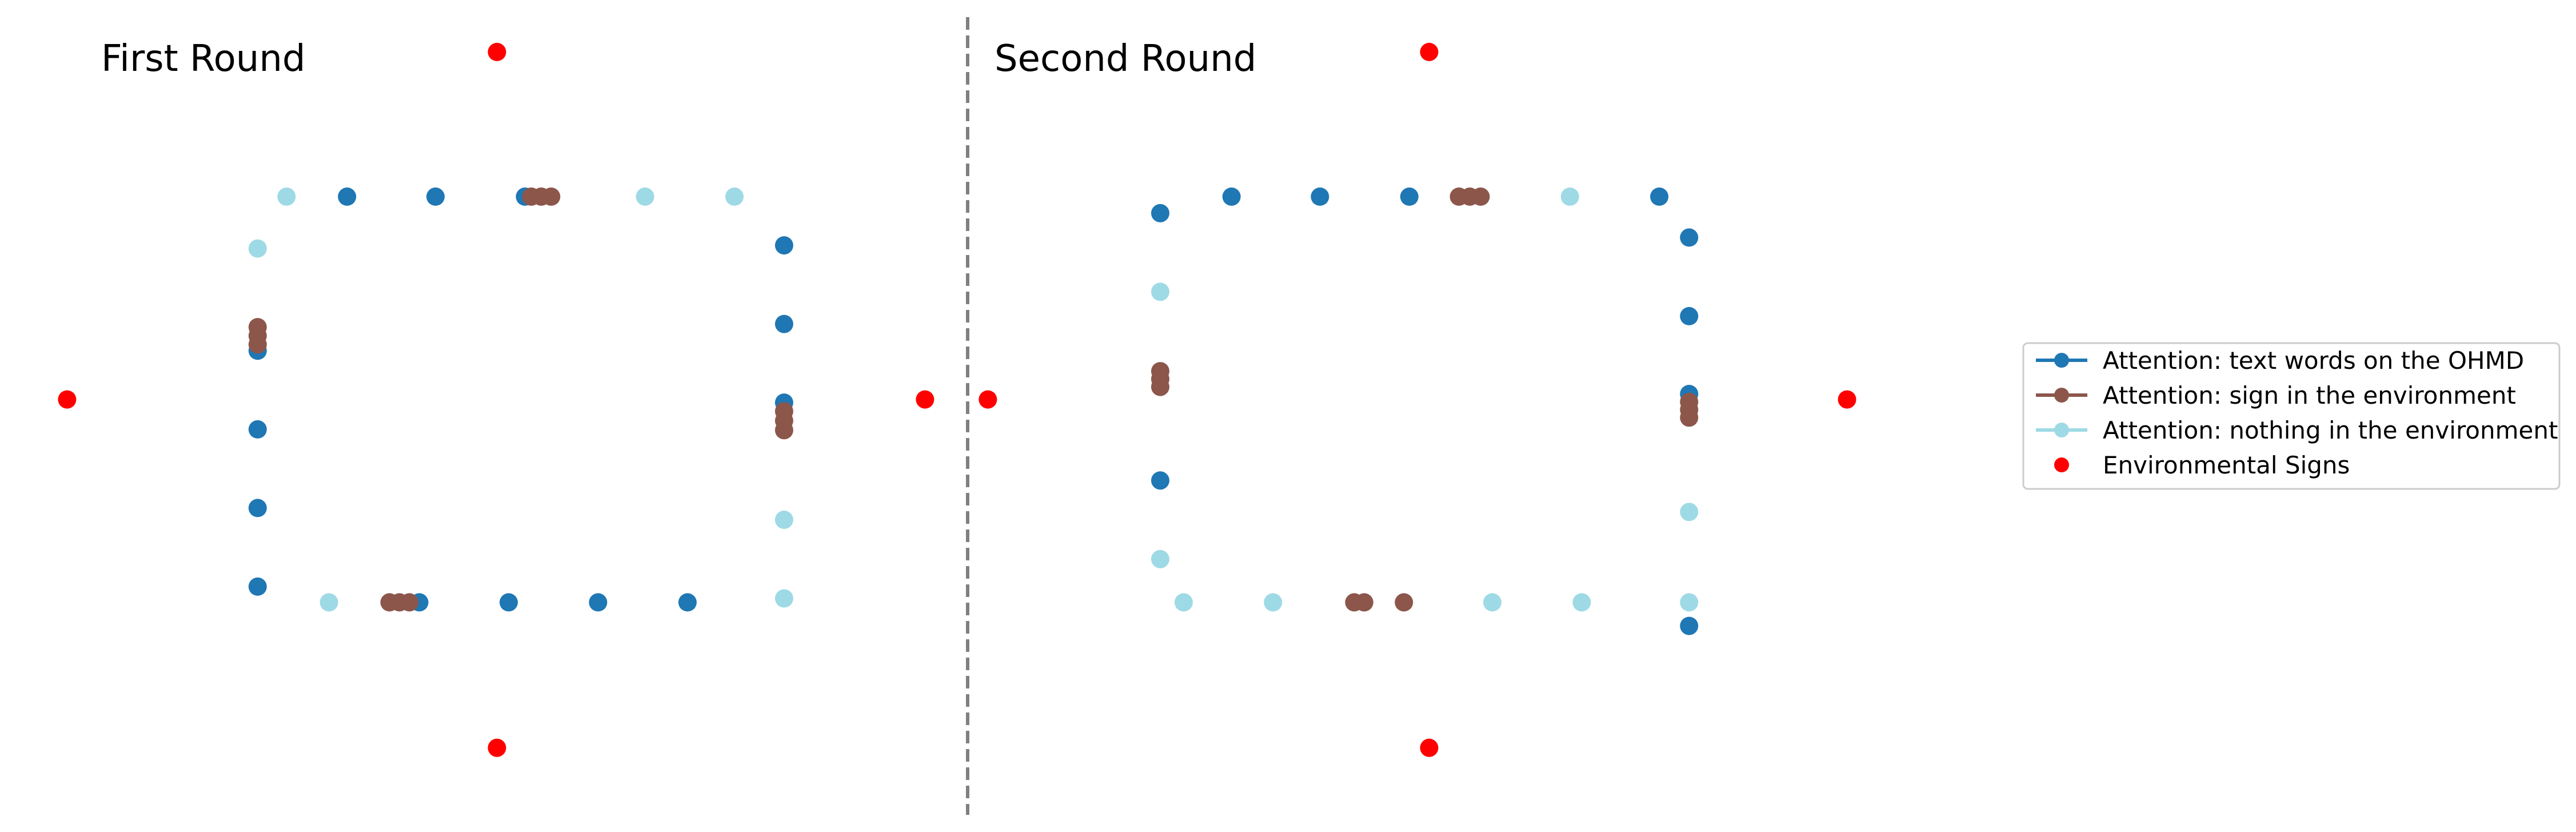  I want to click on legend-label-attention-text-words-on-the-ohmd: Attention: text words on the OHMD, so click(2313, 361).